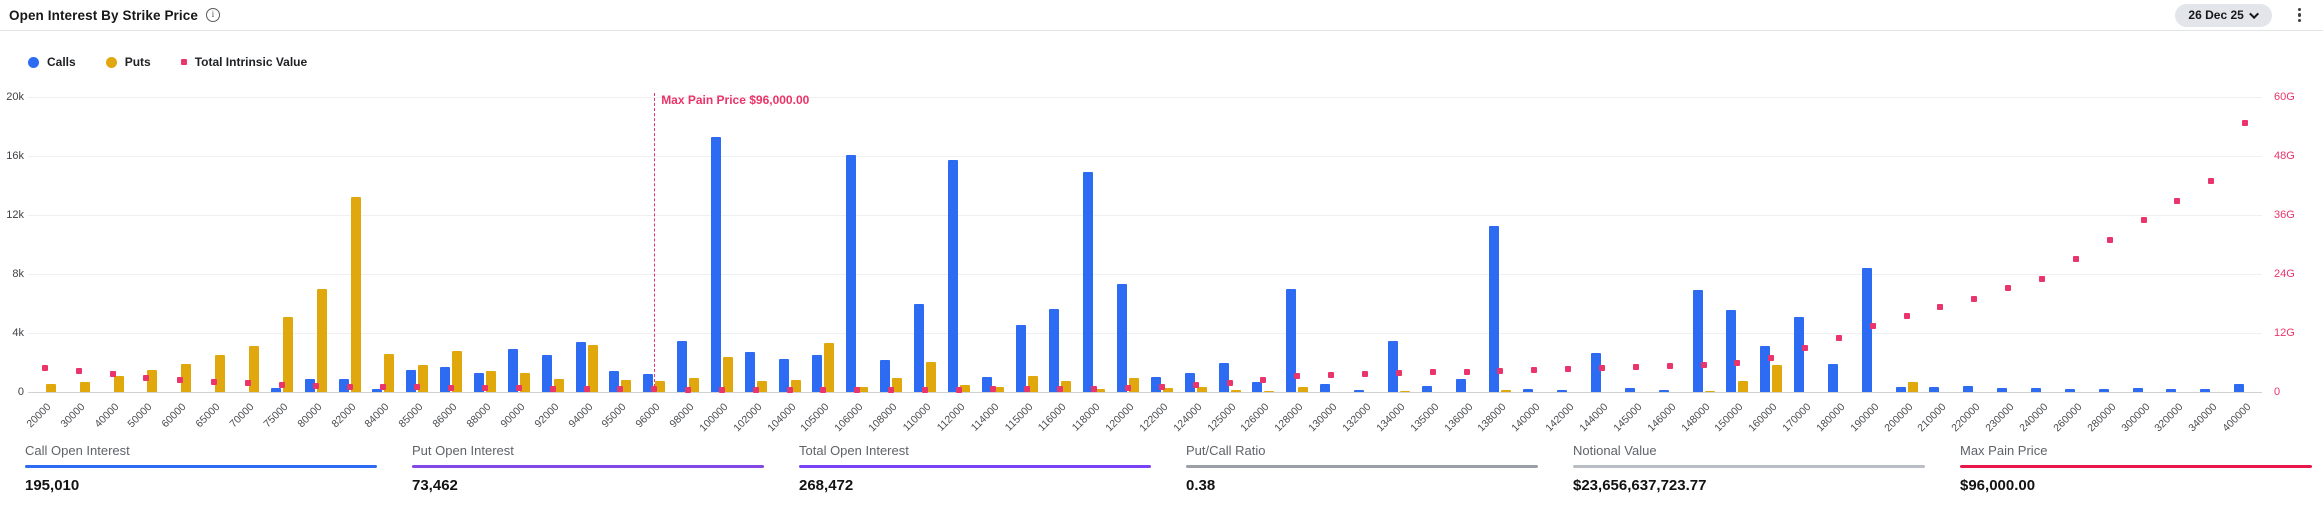  Describe the element at coordinates (2294, 156) in the screenshot. I see `right-axis-tick-label: 48G` at that location.